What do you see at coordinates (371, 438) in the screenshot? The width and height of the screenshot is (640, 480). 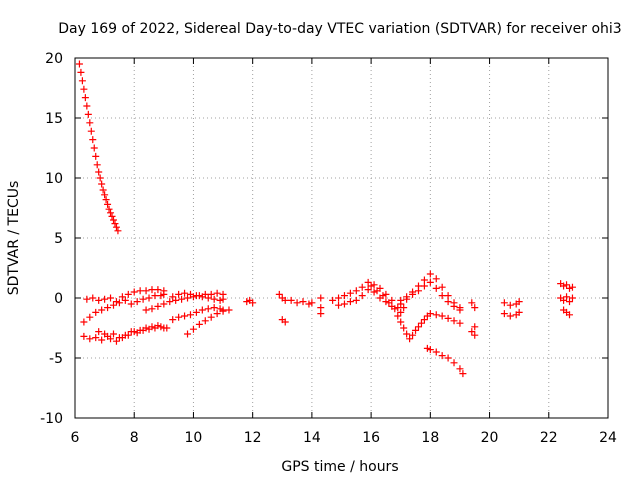 I see `x-tick-label: 16` at bounding box center [371, 438].